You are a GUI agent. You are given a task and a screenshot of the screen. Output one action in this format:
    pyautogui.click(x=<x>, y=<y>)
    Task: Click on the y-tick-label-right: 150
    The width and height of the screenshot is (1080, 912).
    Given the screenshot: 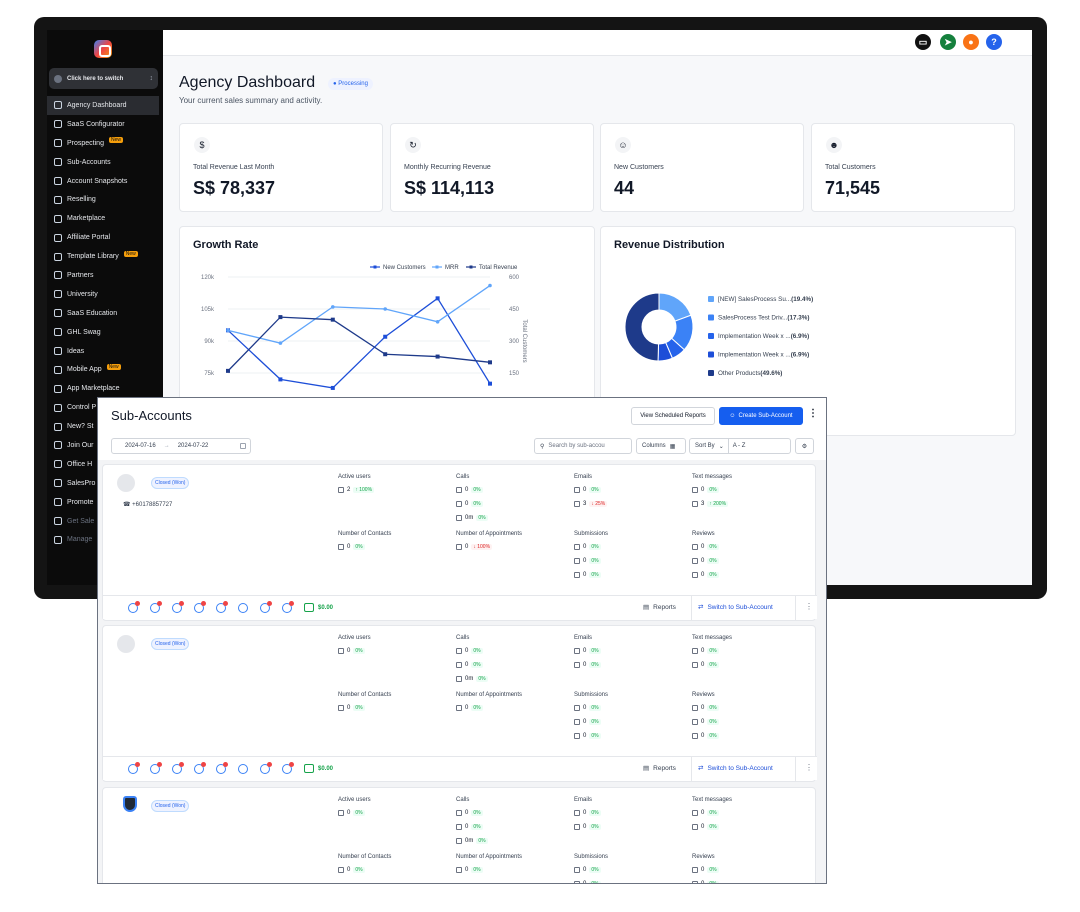 What is the action you would take?
    pyautogui.click(x=514, y=374)
    